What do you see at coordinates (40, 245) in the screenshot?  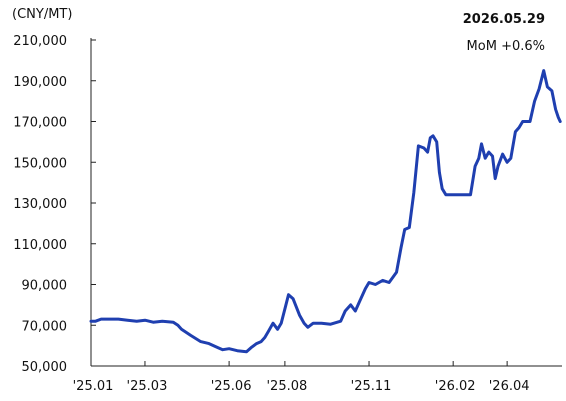 I see `y-tick-label: 110,000` at bounding box center [40, 245].